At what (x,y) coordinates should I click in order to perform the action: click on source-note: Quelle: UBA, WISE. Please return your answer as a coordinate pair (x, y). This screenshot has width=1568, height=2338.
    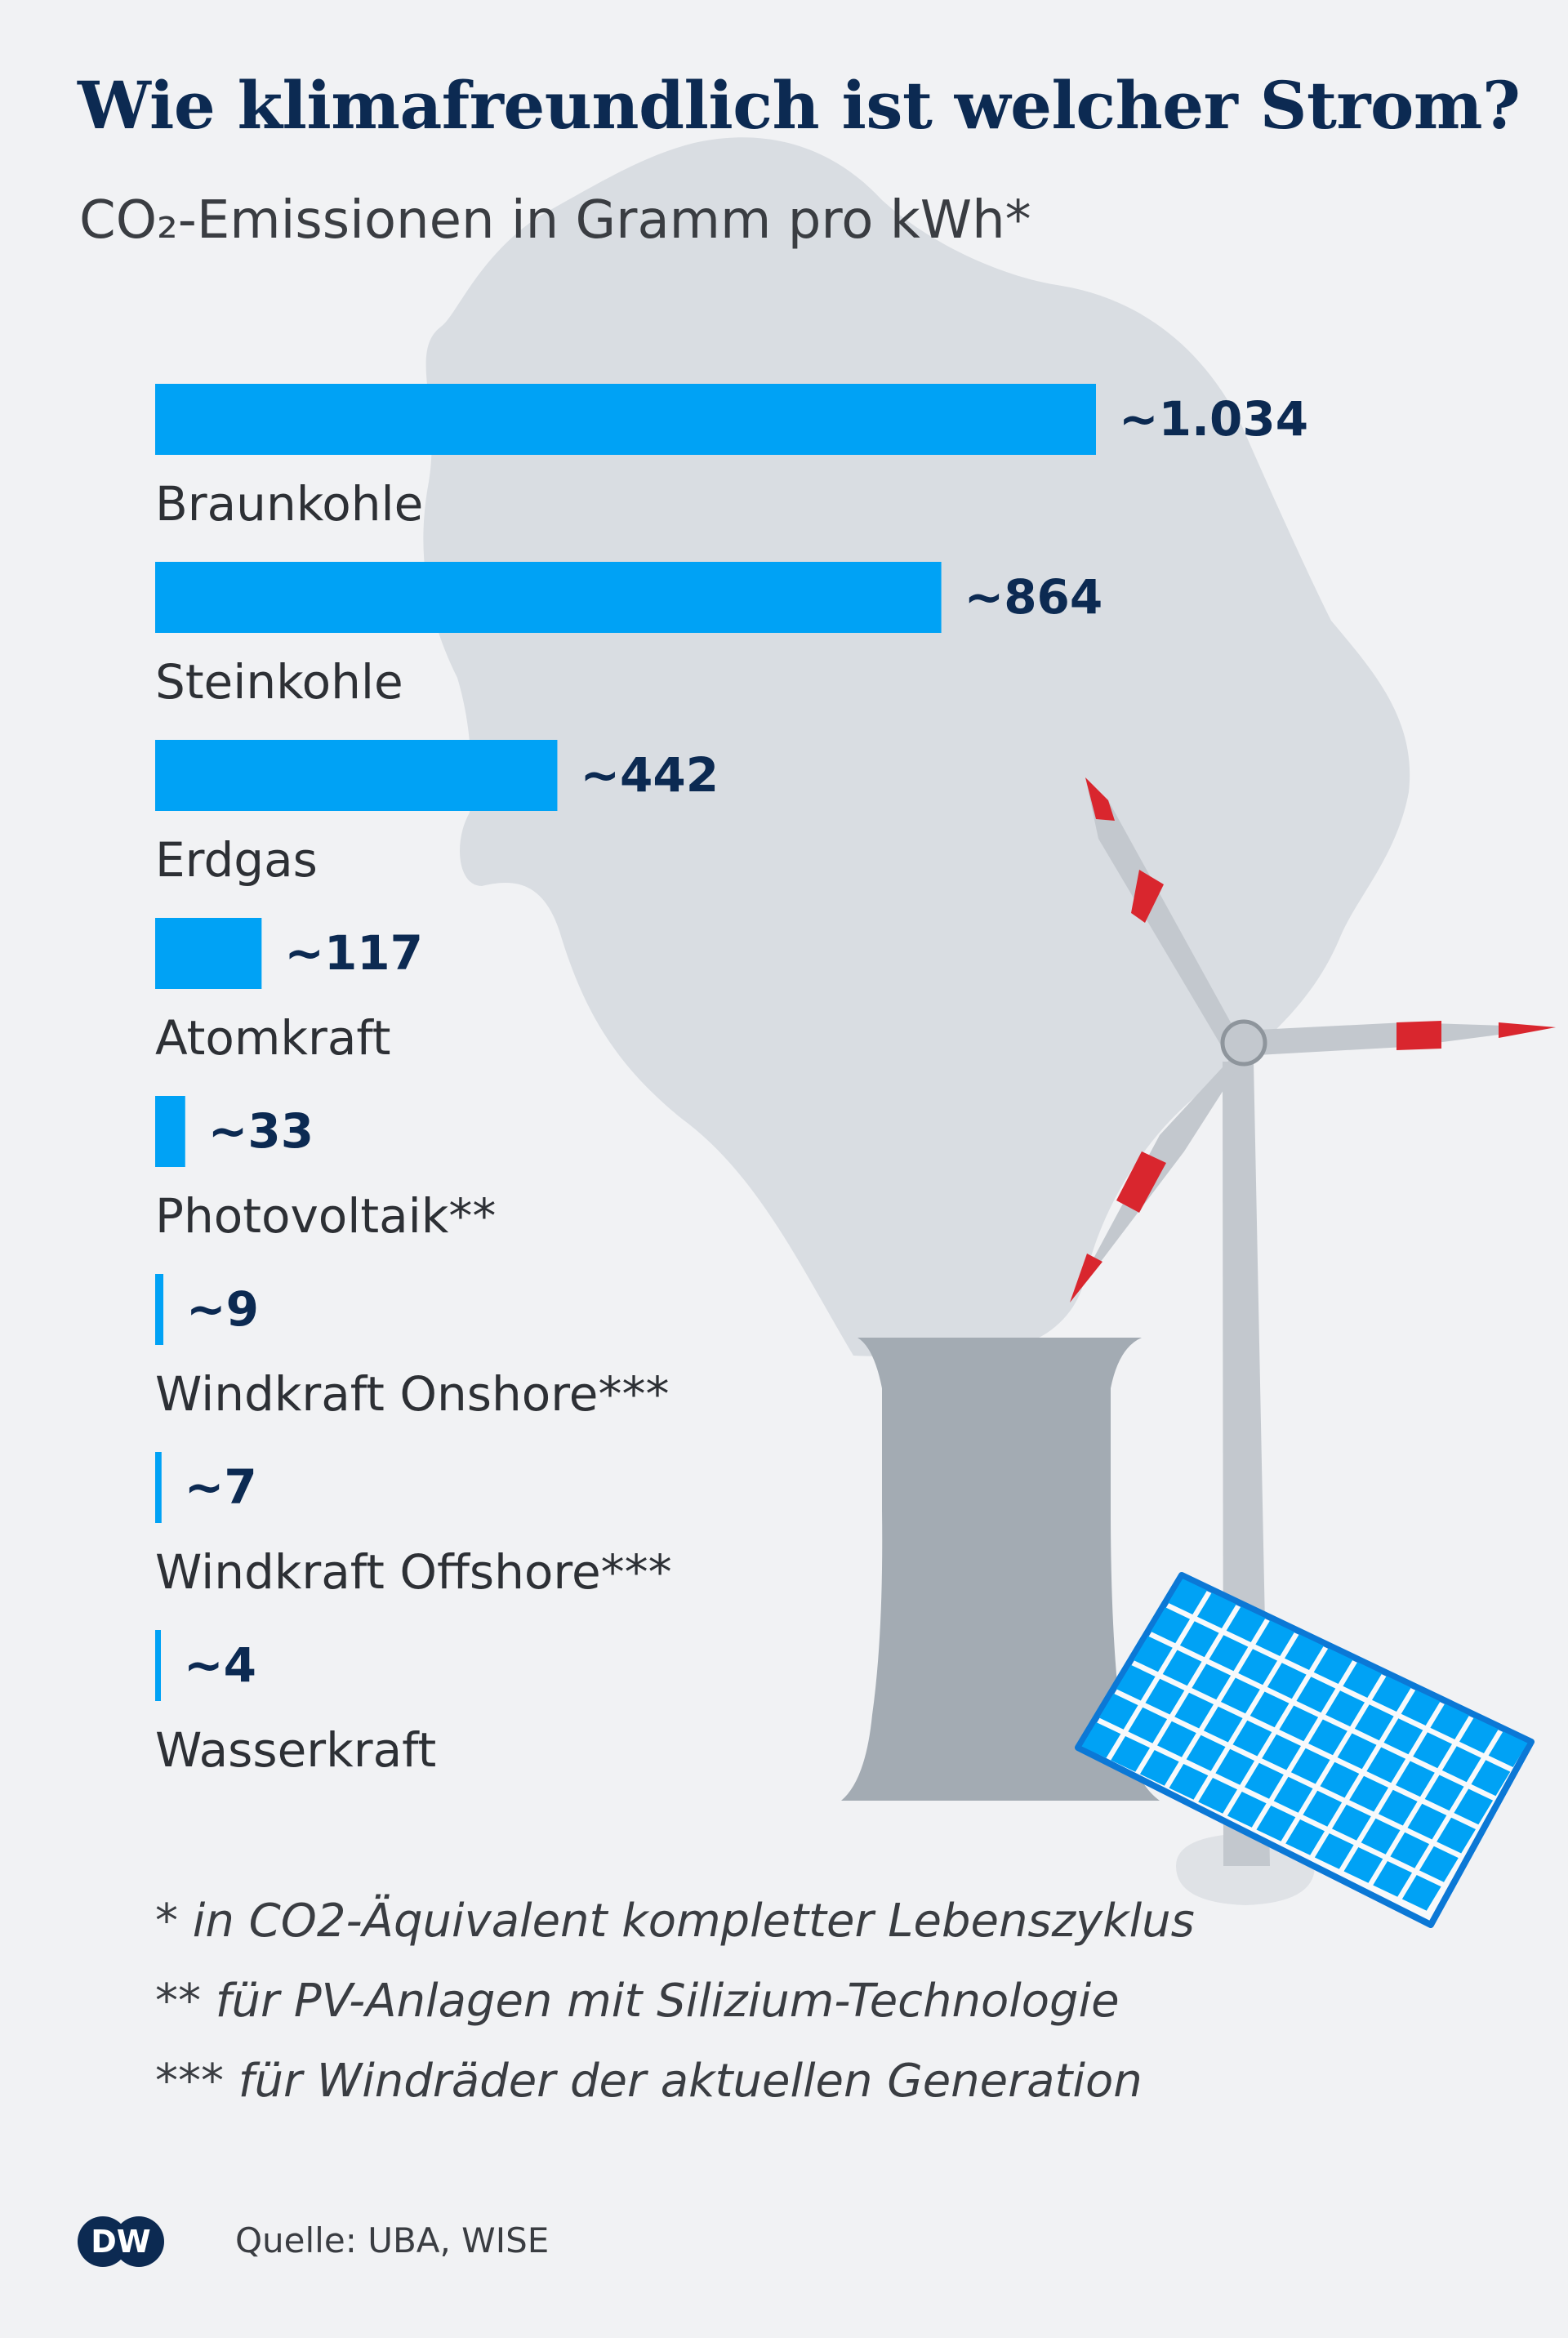
    Looking at the image, I should click on (392, 2240).